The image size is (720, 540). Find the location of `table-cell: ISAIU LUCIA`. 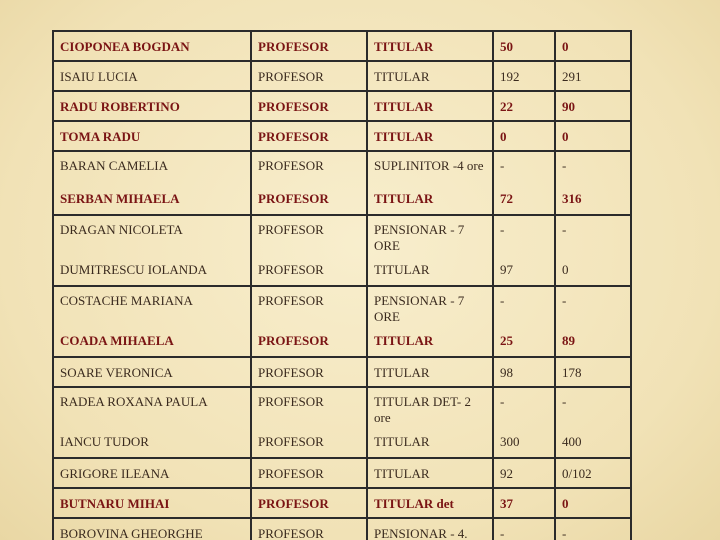

table-cell: ISAIU LUCIA is located at coordinates (152, 76).